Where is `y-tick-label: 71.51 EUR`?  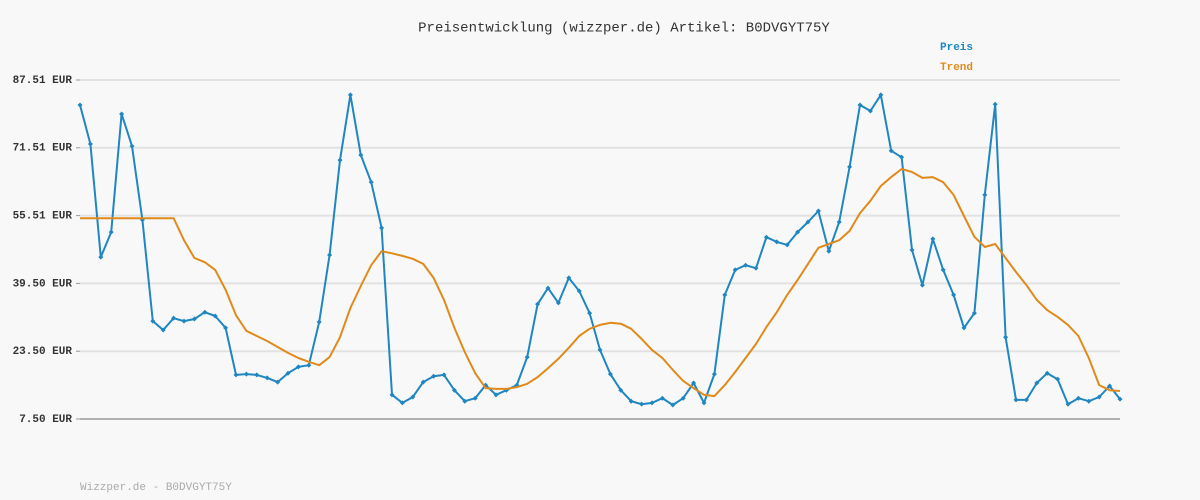
y-tick-label: 71.51 EUR is located at coordinates (43, 149).